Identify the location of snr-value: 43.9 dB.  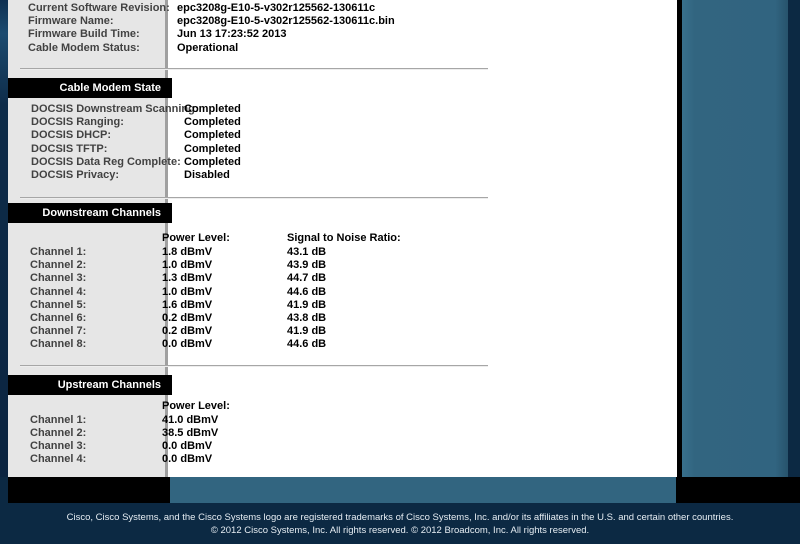
(307, 265).